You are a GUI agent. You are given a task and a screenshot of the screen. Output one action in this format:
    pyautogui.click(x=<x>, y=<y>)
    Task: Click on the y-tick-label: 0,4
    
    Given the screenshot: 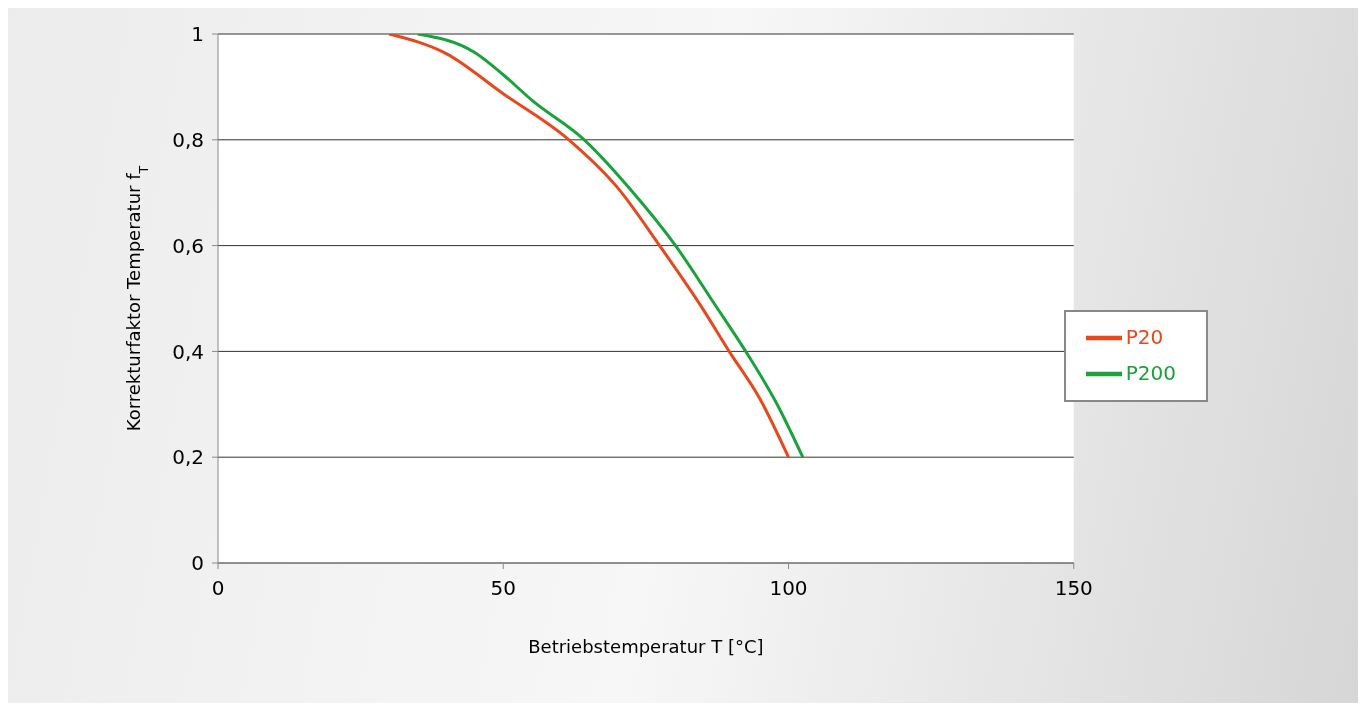 What is the action you would take?
    pyautogui.click(x=188, y=351)
    